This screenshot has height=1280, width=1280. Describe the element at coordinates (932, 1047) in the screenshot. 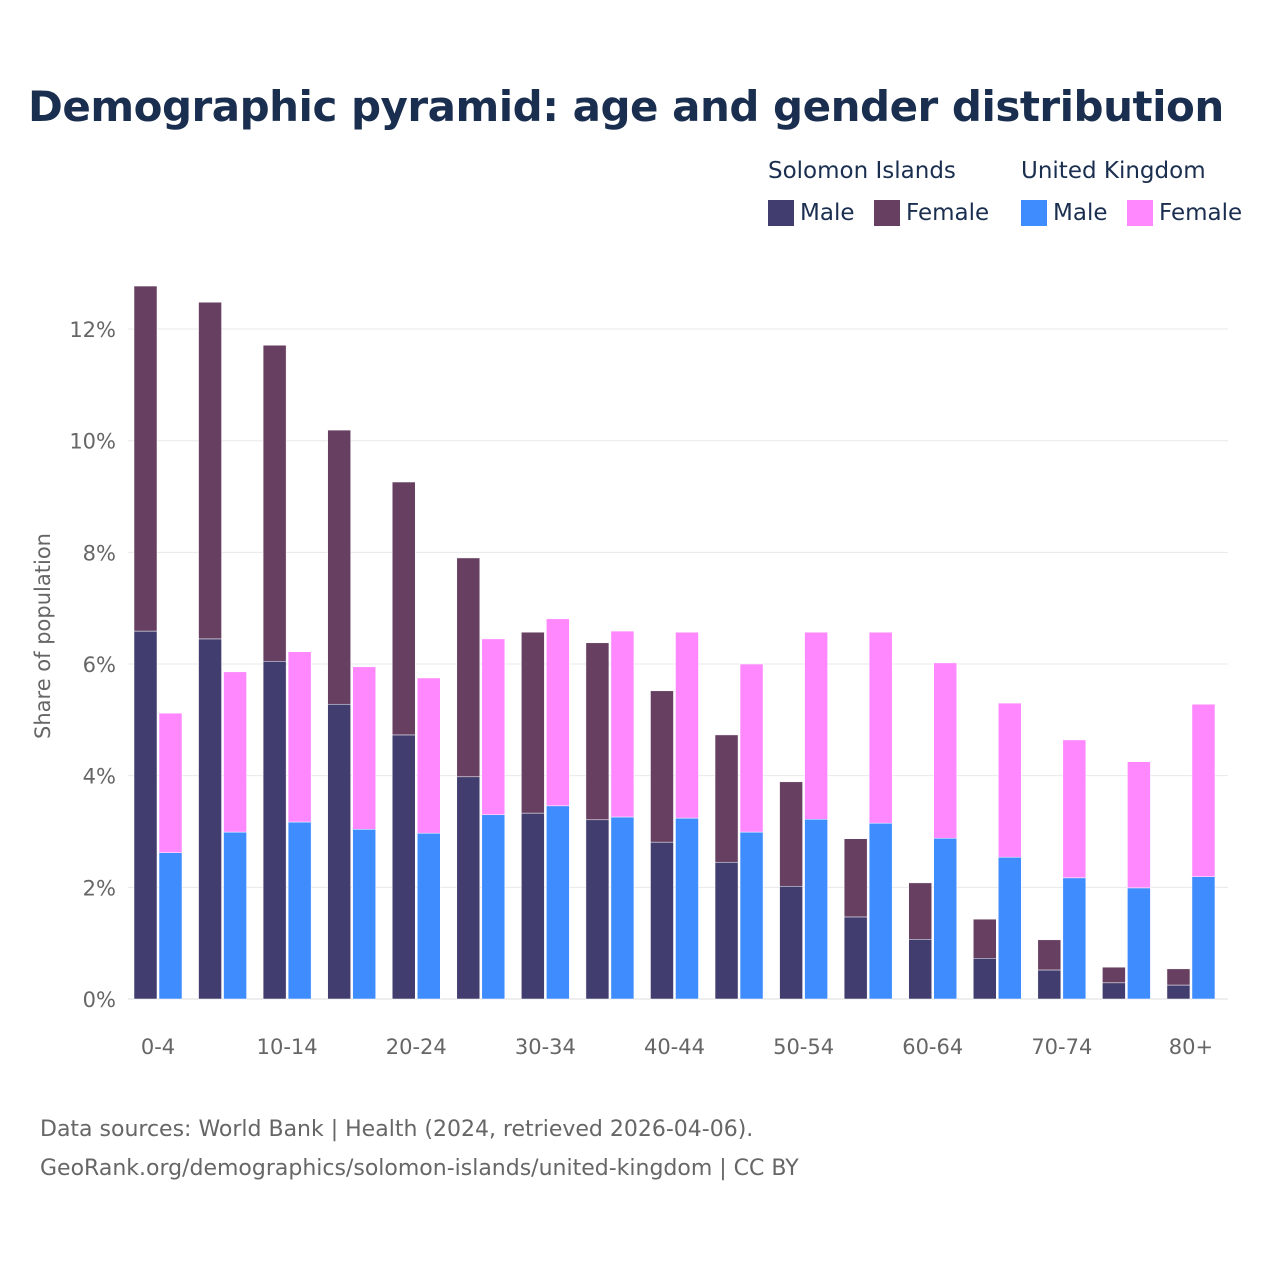

I see `x-tick-label: 60-64` at that location.